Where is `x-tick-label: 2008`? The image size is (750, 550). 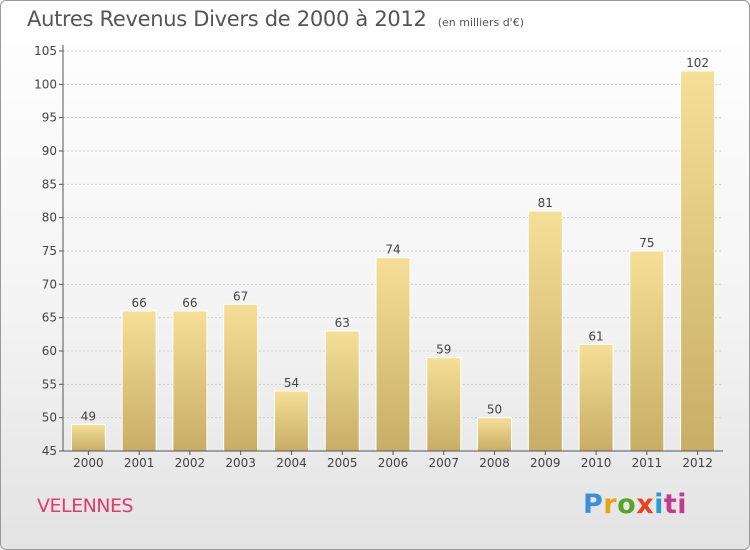
x-tick-label: 2008 is located at coordinates (494, 463).